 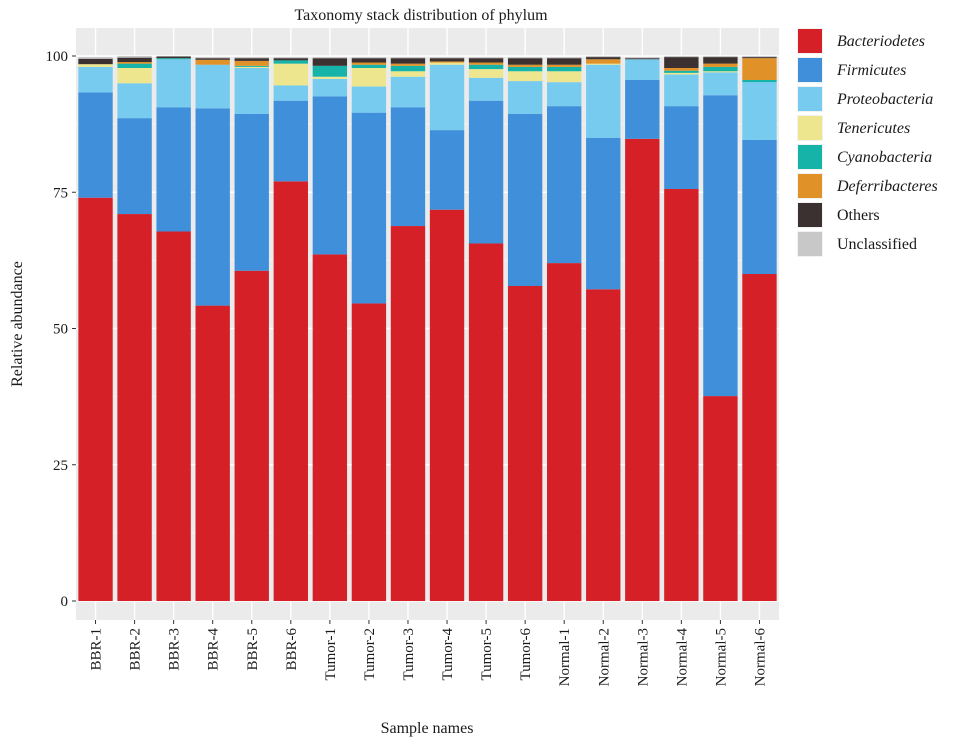 What do you see at coordinates (857, 244) in the screenshot?
I see `legend-item: Unclassified` at bounding box center [857, 244].